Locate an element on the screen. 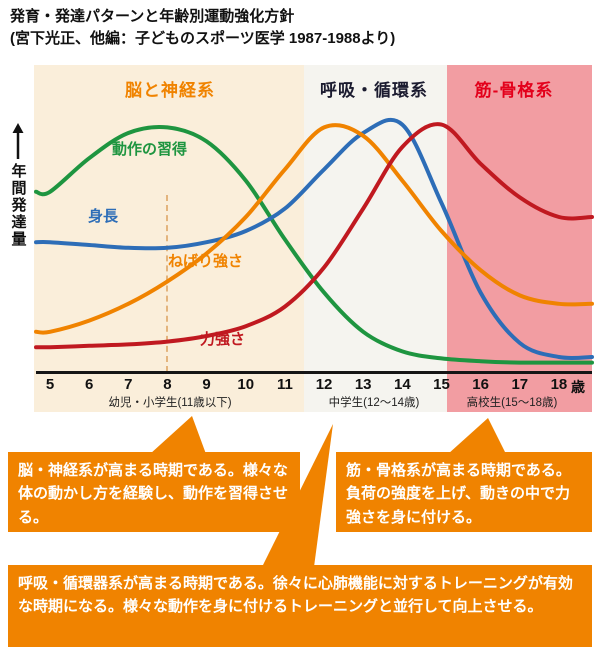 Image resolution: width=600 pixels, height=650 pixels. age-group-label-elementary: 幼児・小学生(11歳以下) is located at coordinates (170, 403).